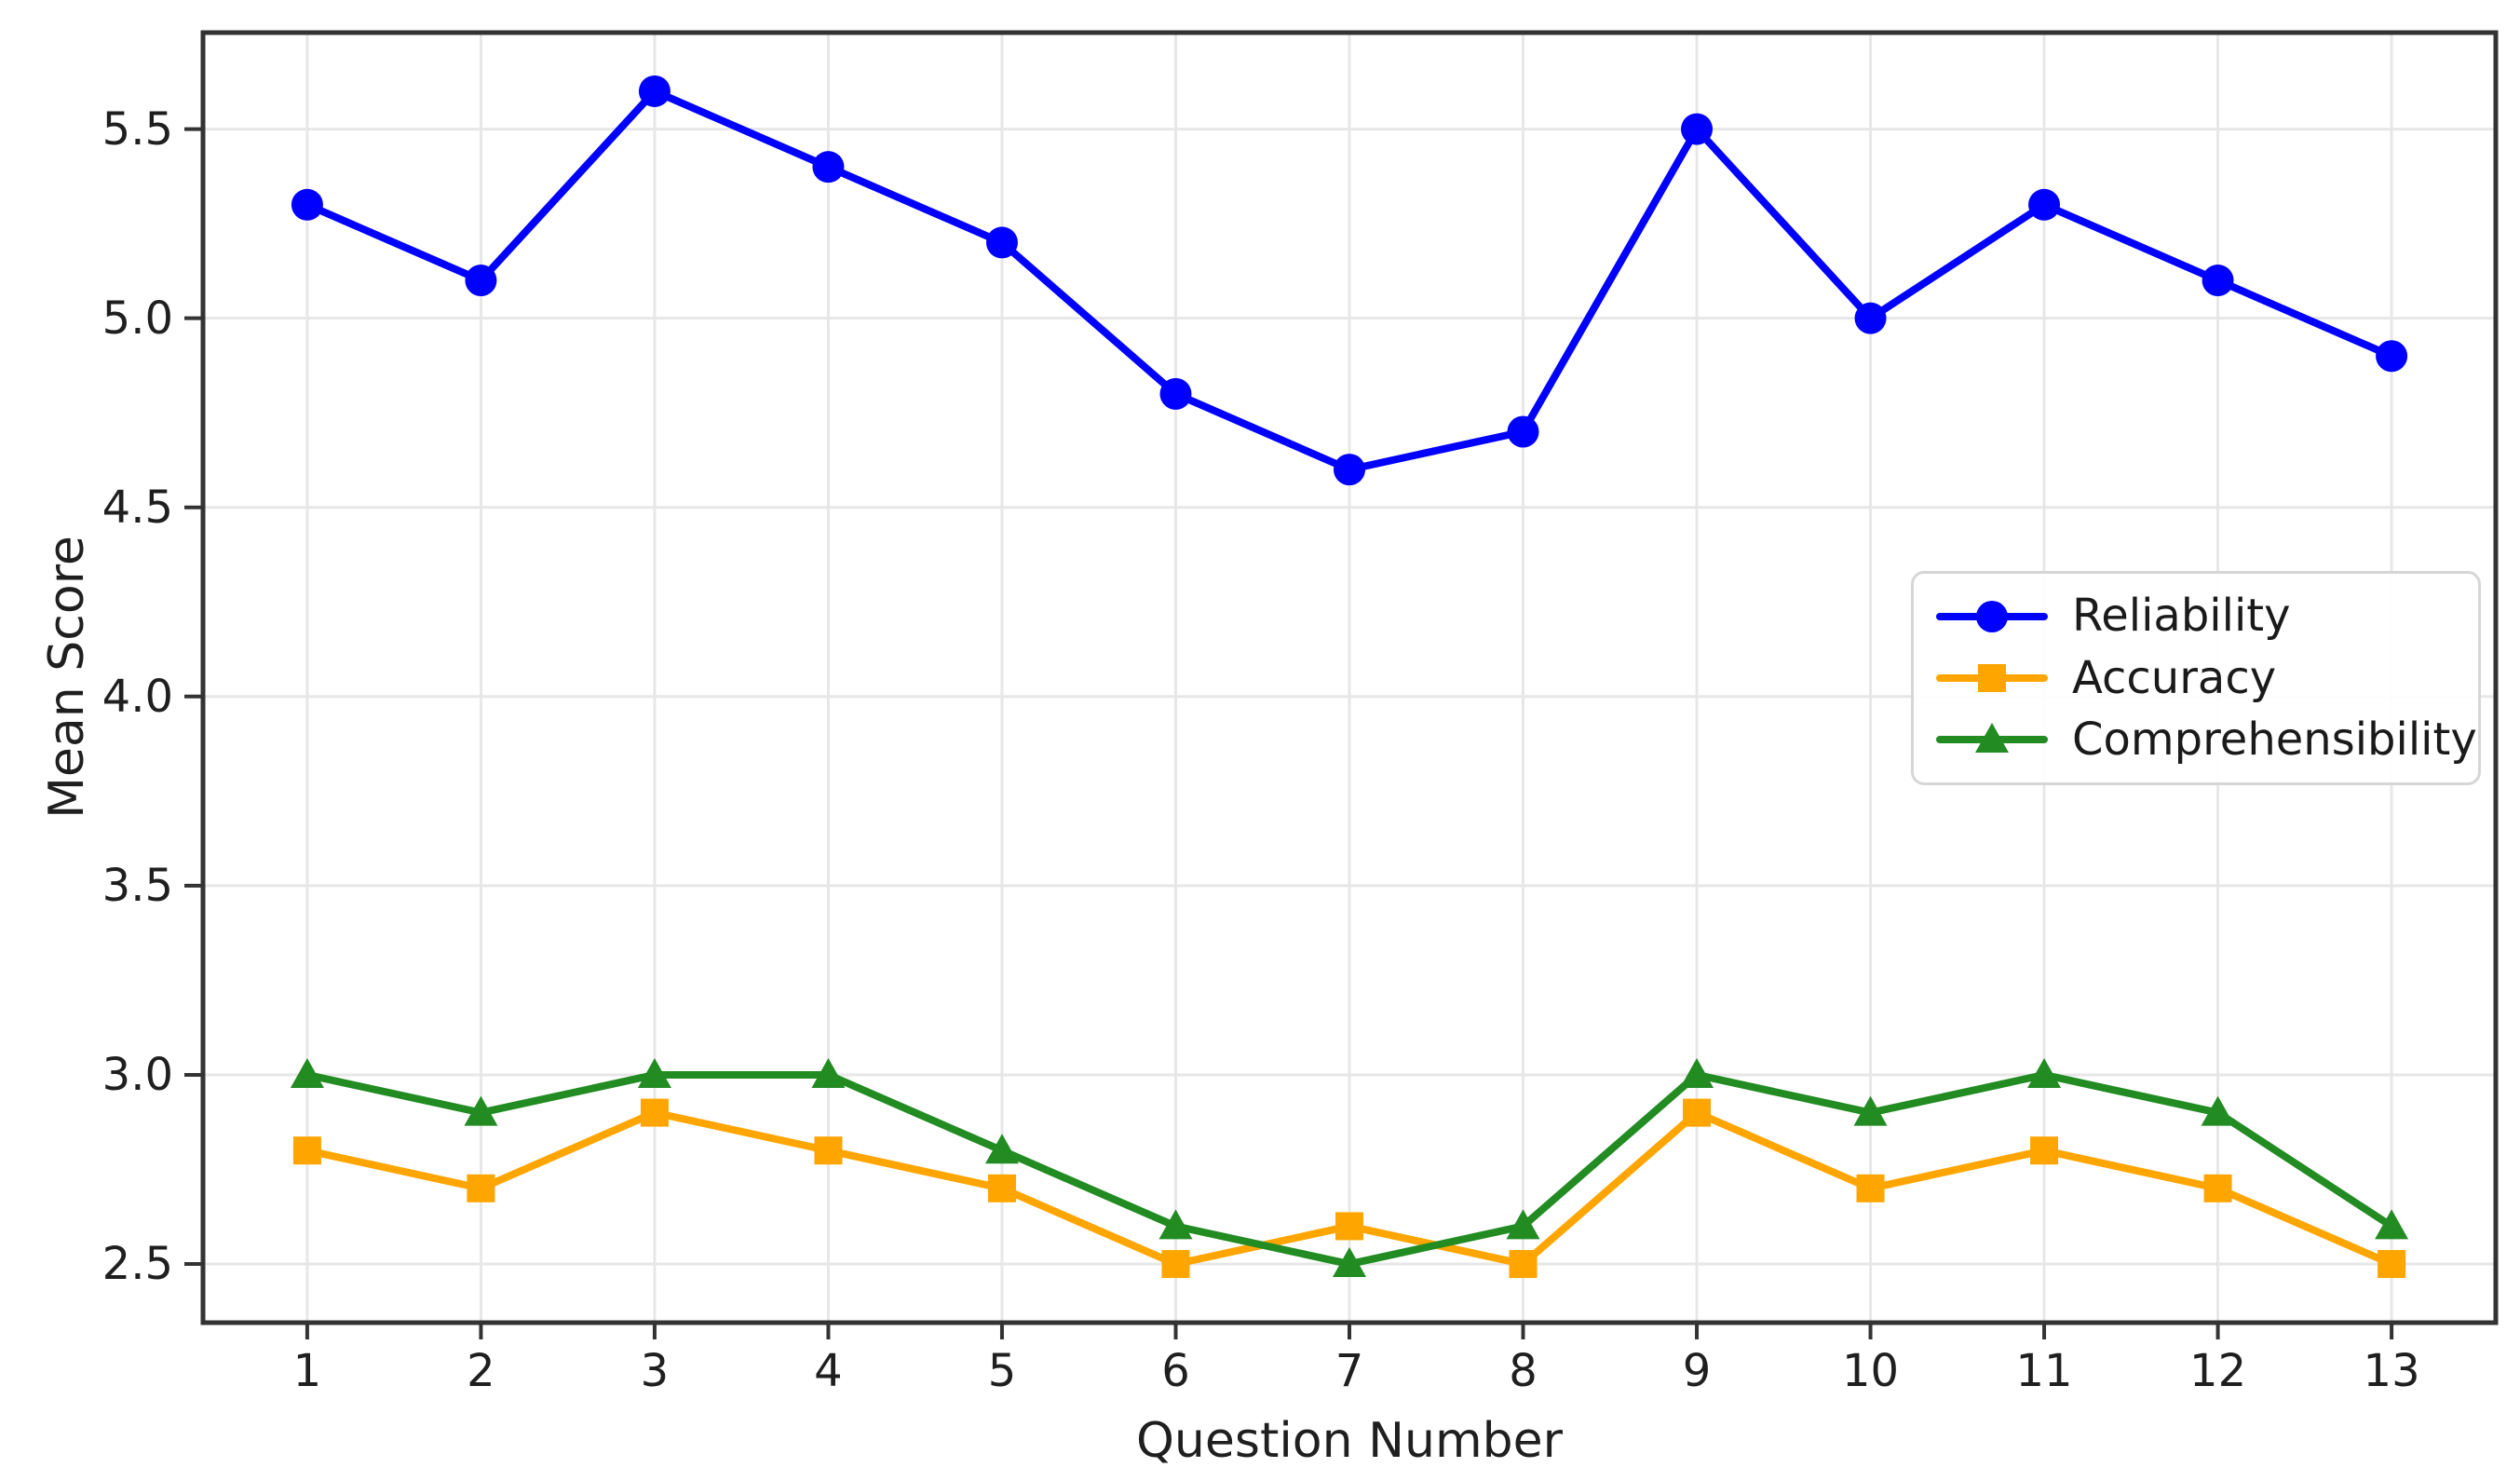 This screenshot has width=2520, height=1481. I want to click on x-tick-label: 11, so click(2044, 1371).